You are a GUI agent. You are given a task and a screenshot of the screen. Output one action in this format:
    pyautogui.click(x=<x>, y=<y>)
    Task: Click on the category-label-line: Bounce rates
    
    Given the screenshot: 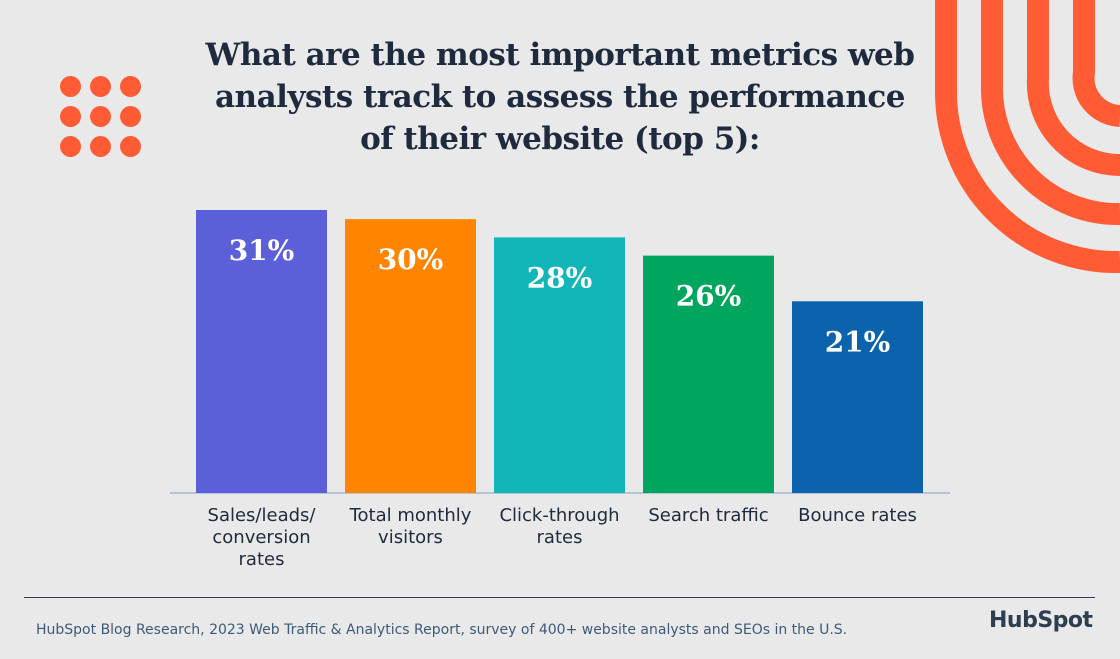 What is the action you would take?
    pyautogui.click(x=857, y=515)
    